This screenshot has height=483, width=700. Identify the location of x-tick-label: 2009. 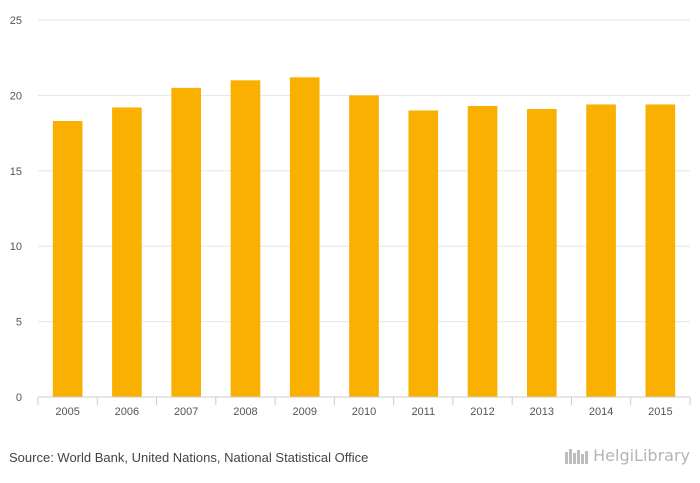
(304, 412).